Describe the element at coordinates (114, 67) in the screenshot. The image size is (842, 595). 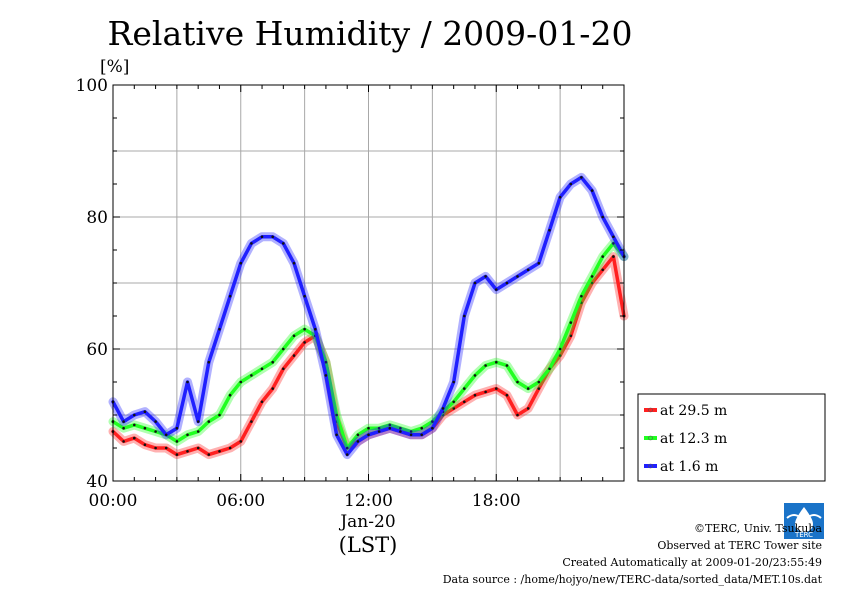
I see `y-axis-unit-label: [%]` at that location.